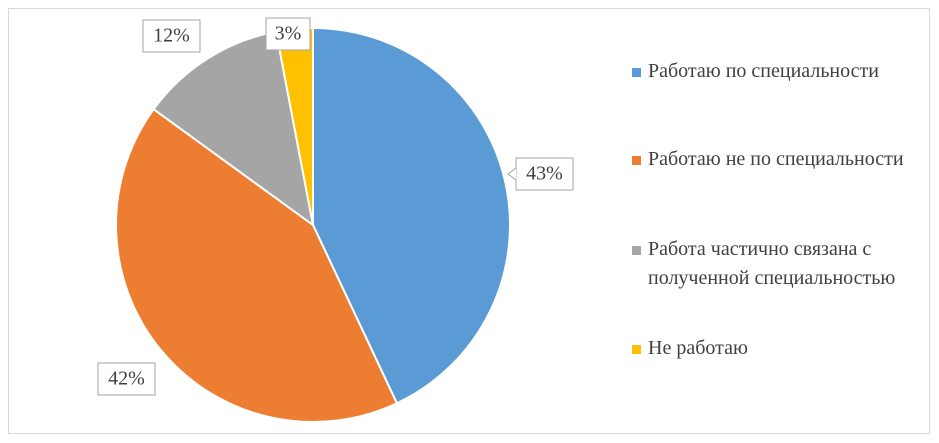 This screenshot has height=443, width=939. Describe the element at coordinates (763, 71) in the screenshot. I see `legend-label: Работаю по специальности` at that location.